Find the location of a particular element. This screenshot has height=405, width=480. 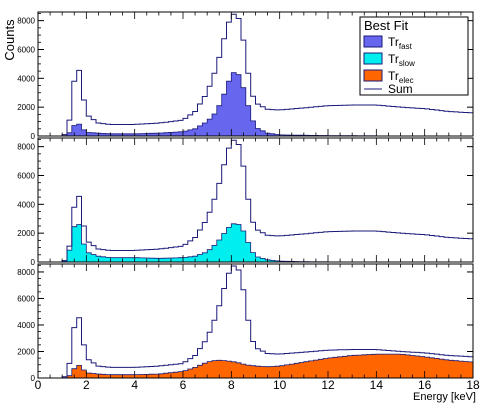

x-tick-label: 18 is located at coordinates (473, 385).